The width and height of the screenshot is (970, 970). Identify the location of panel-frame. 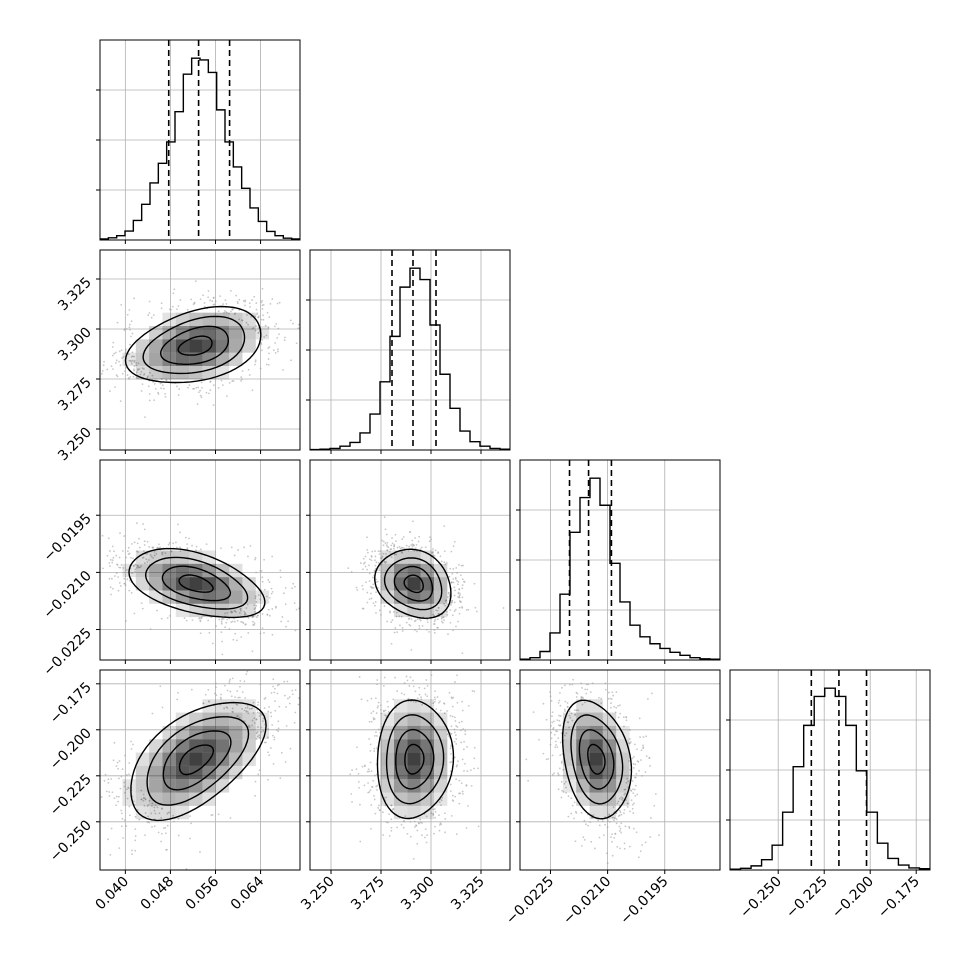
(200, 140).